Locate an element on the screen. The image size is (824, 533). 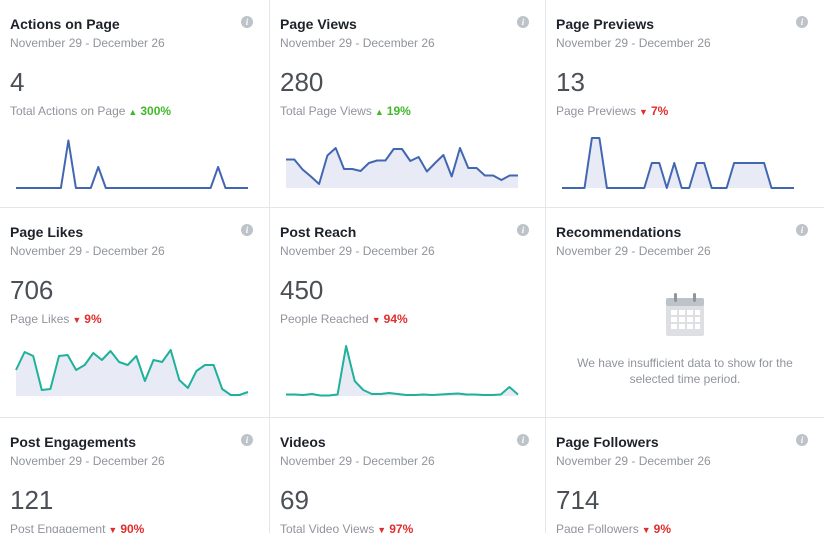
change-percent: 97% is located at coordinates (401, 527).